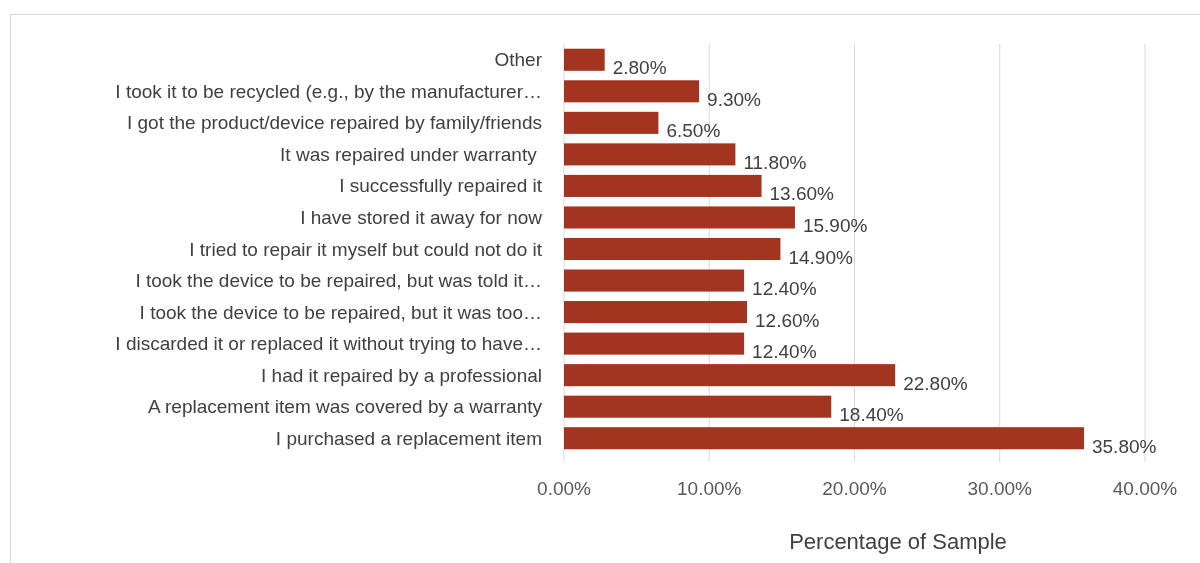 The width and height of the screenshot is (1200, 563). What do you see at coordinates (693, 131) in the screenshot?
I see `data-label: 6.50%` at bounding box center [693, 131].